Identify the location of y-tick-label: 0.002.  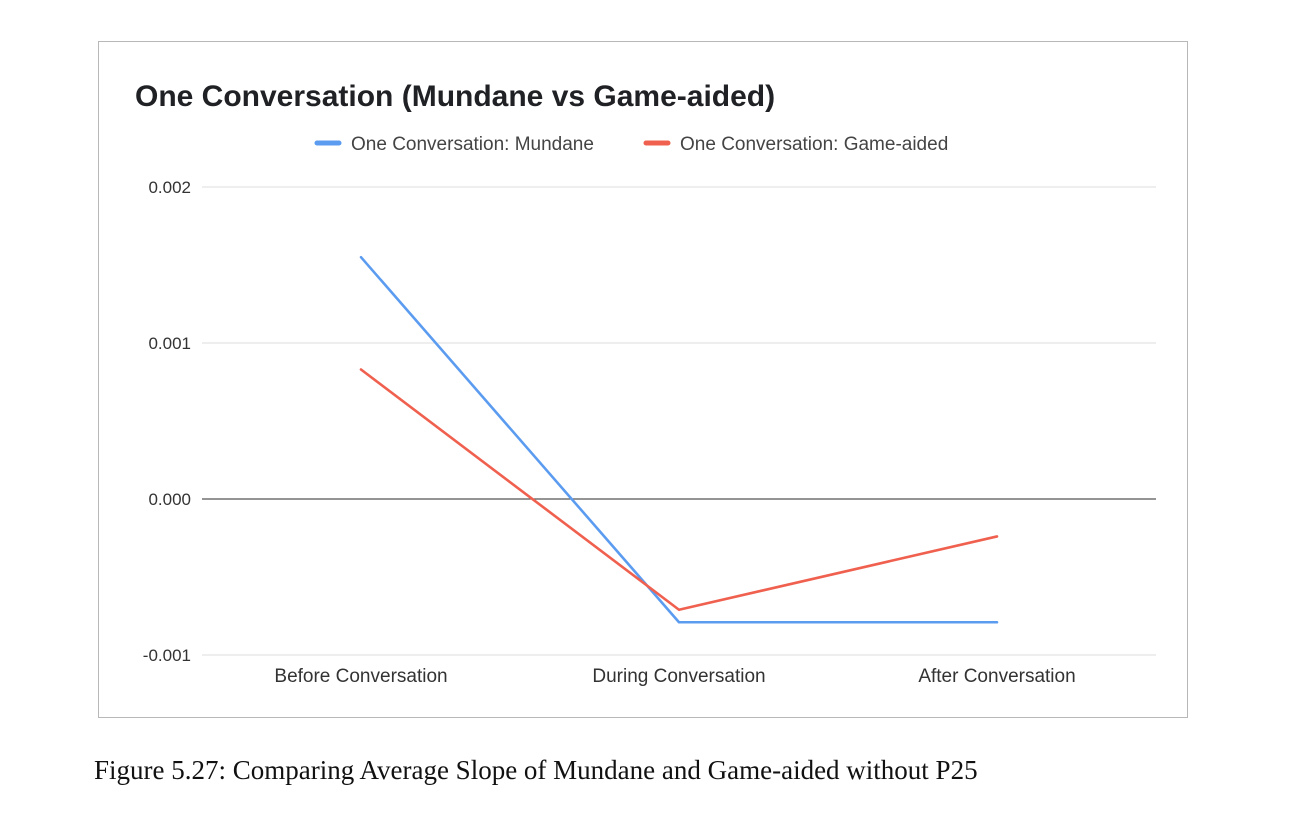
(169, 187).